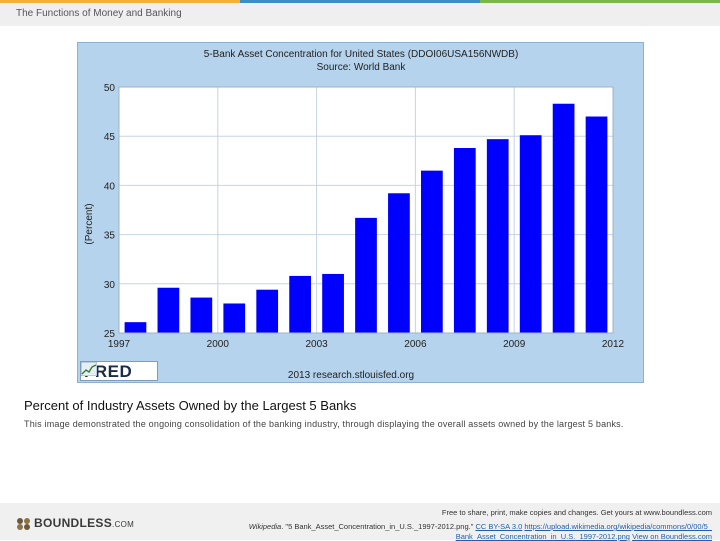 The height and width of the screenshot is (541, 720). Describe the element at coordinates (119, 371) in the screenshot. I see `fred-logo: FRED` at that location.